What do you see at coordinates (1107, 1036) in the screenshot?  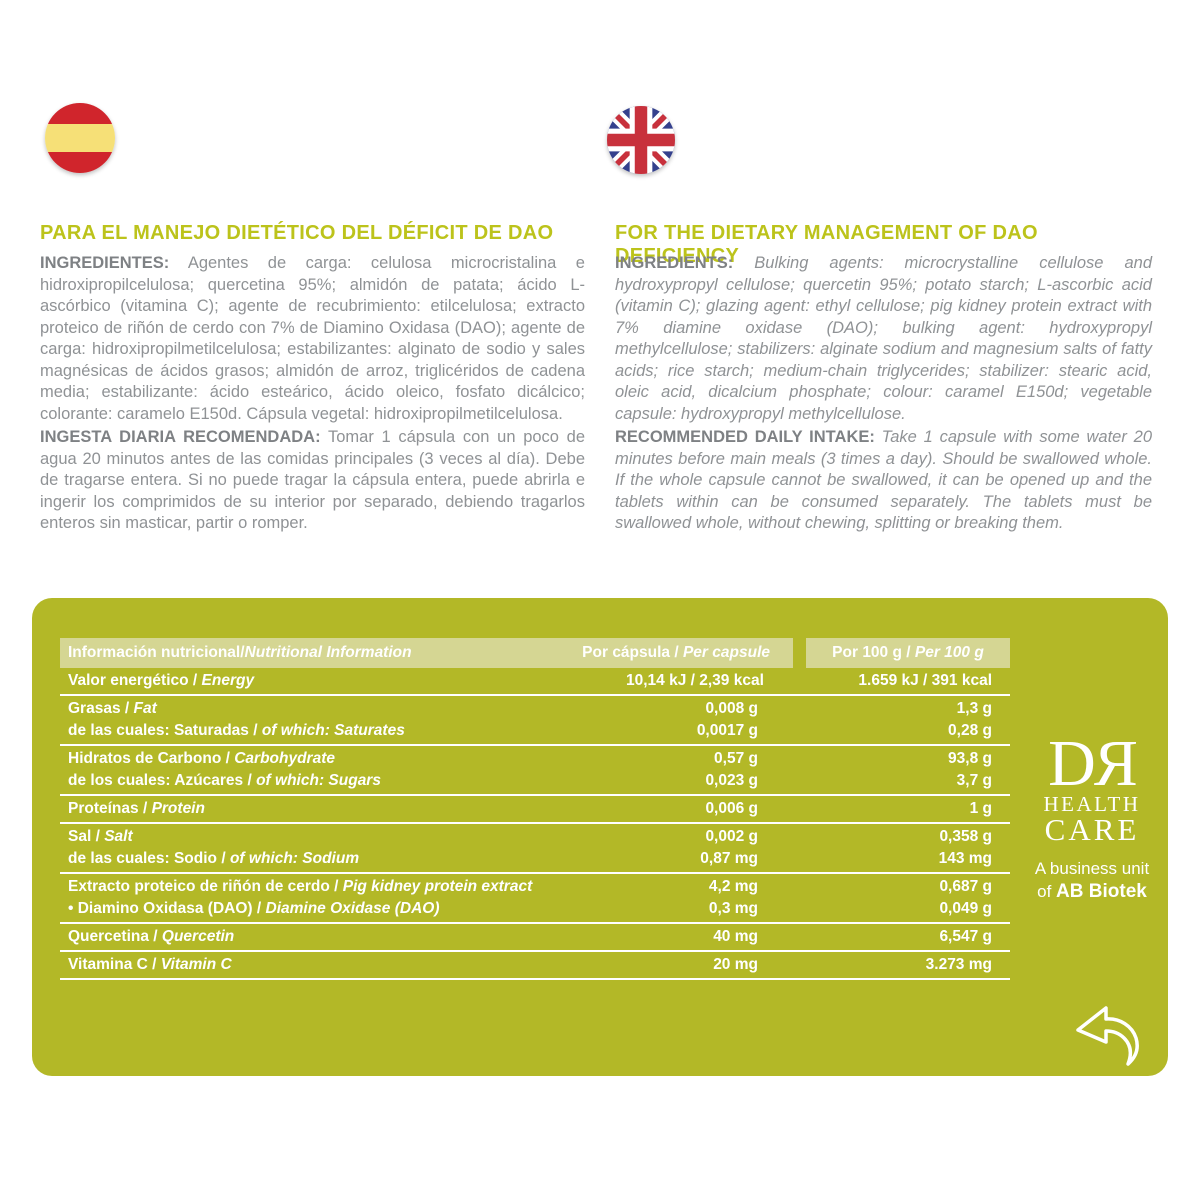 I see `curved-back-arrow-icon` at bounding box center [1107, 1036].